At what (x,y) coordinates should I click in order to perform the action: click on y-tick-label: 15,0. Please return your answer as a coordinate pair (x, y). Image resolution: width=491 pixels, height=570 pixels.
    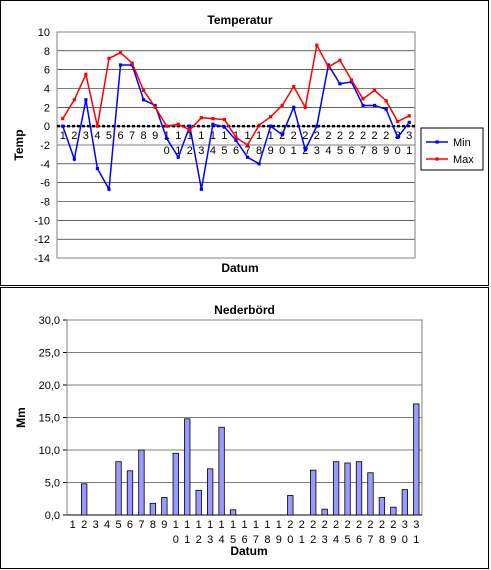
    Looking at the image, I should click on (49, 419).